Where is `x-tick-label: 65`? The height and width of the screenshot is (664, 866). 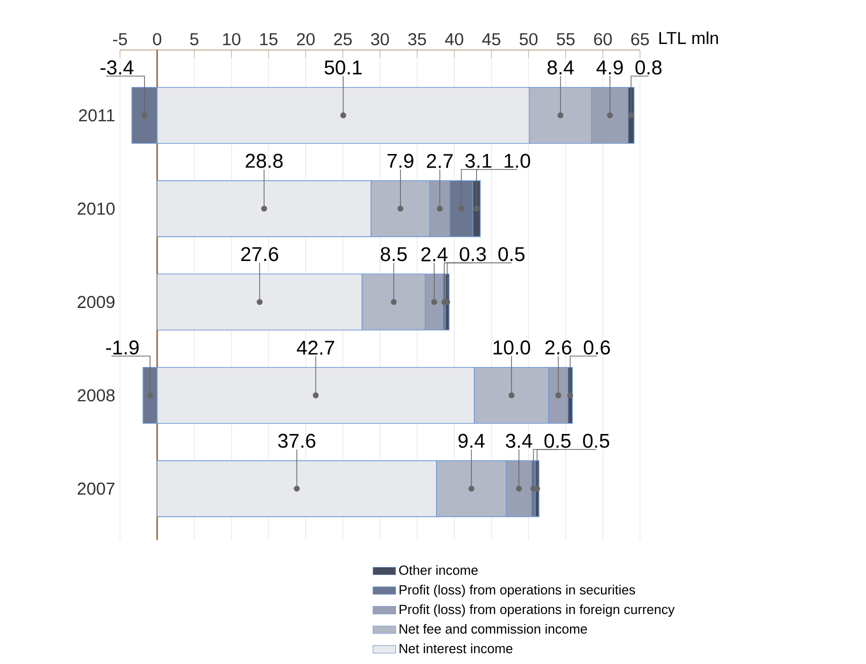 x-tick-label: 65 is located at coordinates (640, 39).